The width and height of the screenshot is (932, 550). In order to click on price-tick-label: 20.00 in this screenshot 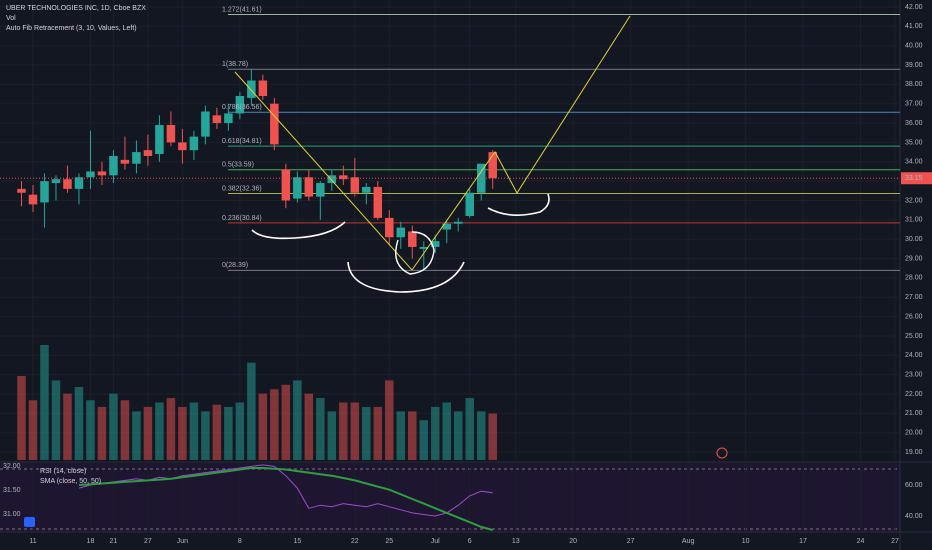, I will do `click(914, 433)`.